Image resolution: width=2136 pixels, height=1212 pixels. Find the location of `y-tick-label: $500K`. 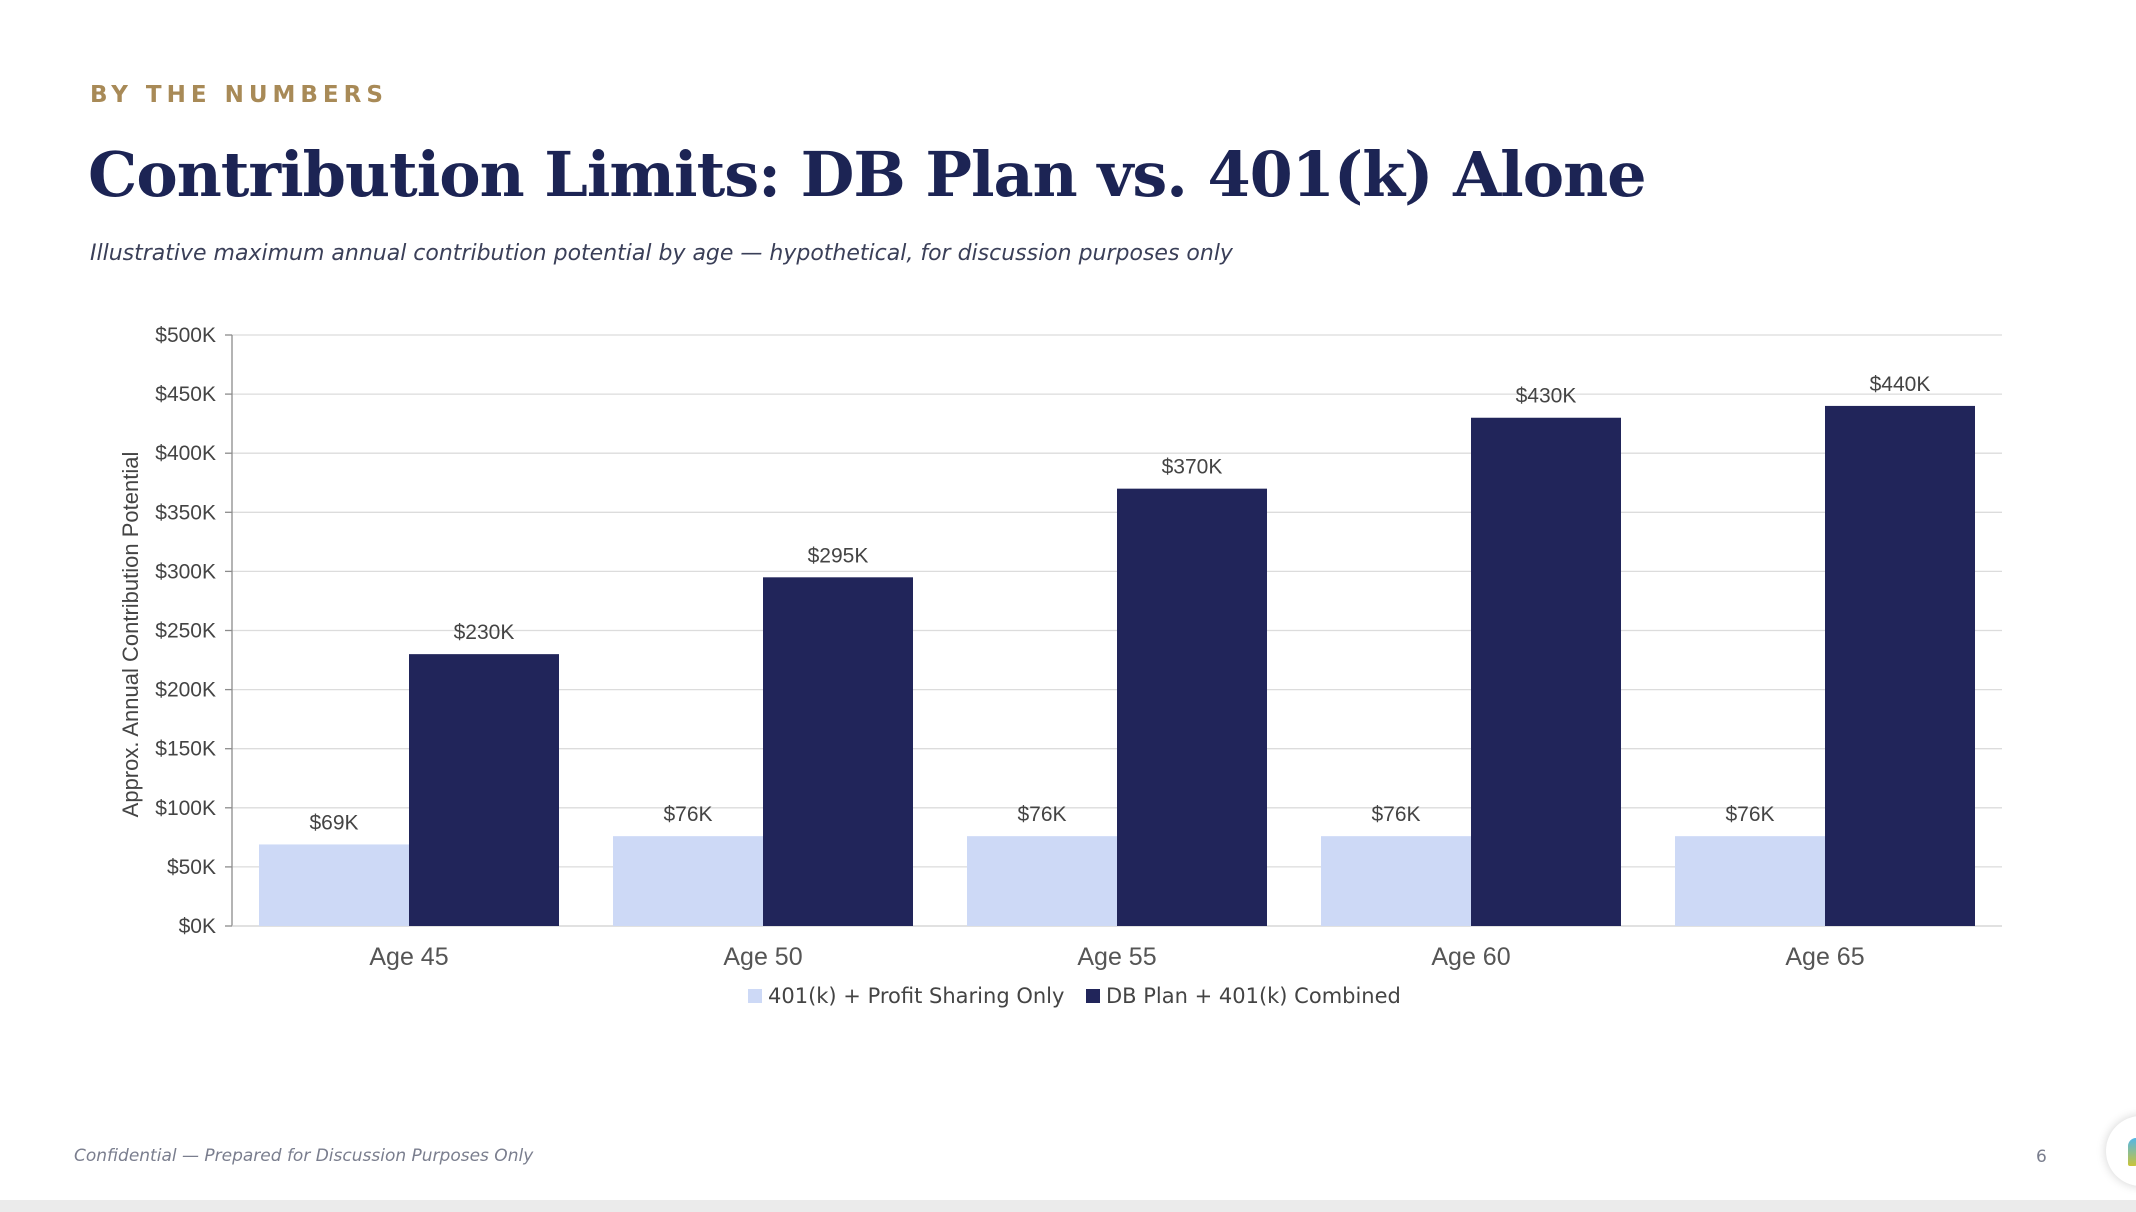

y-tick-label: $500K is located at coordinates (185, 335).